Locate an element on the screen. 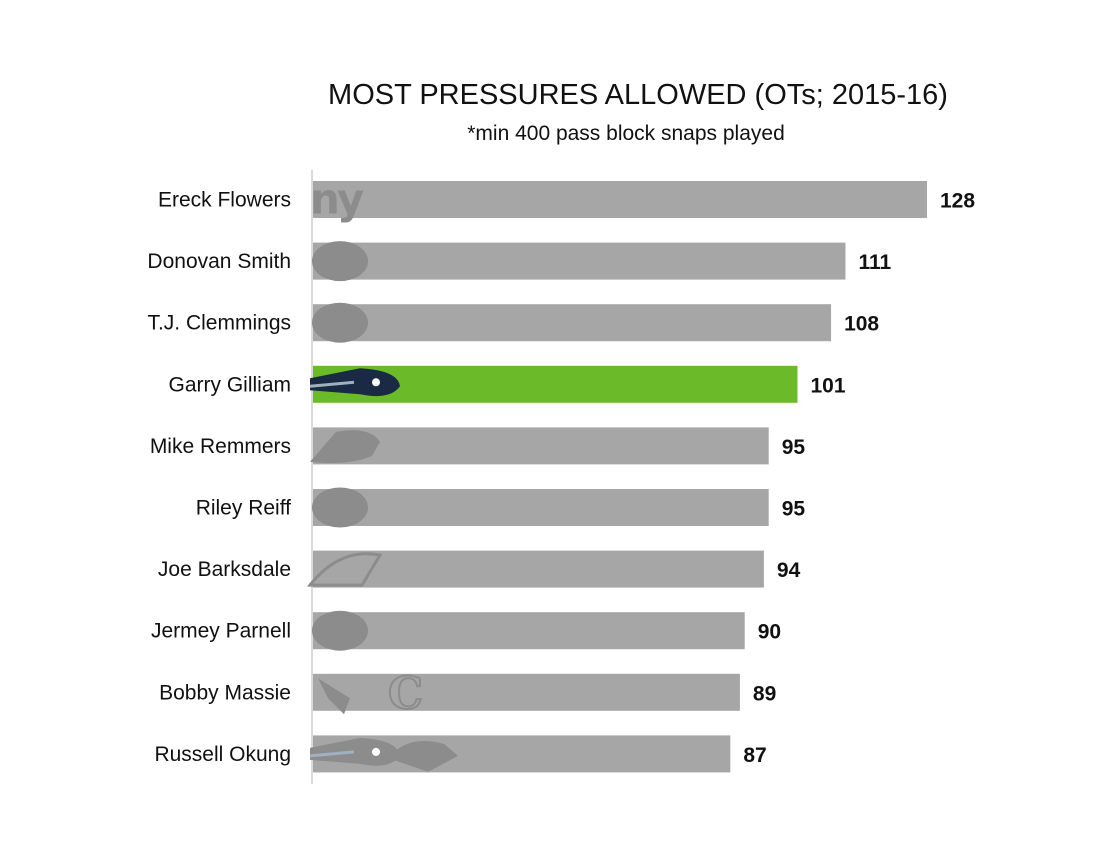  broncos-logo-icon is located at coordinates (423, 756).